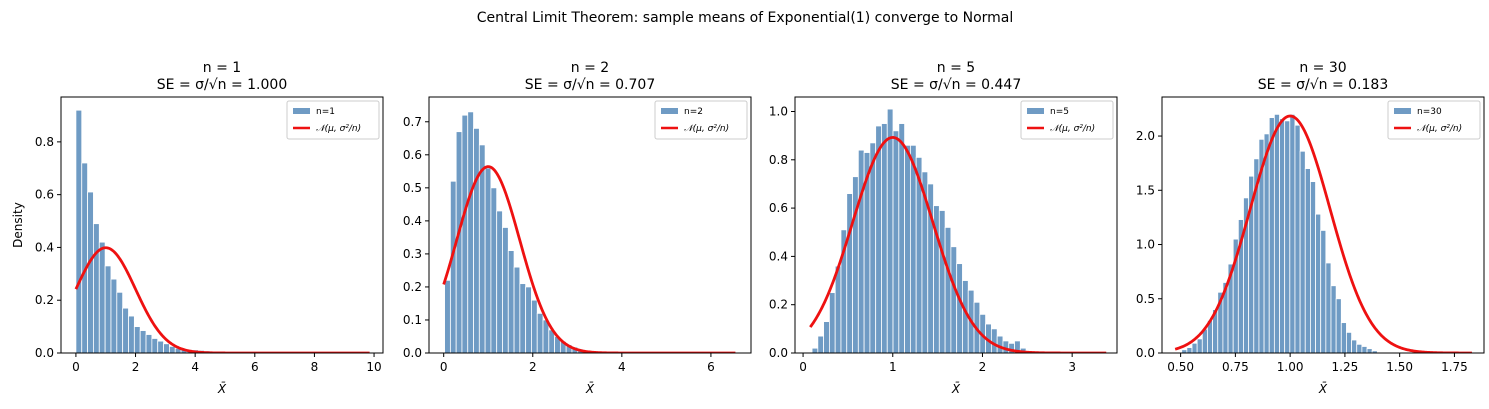  Describe the element at coordinates (1059, 112) in the screenshot. I see `legend-hist-label: n=5` at that location.